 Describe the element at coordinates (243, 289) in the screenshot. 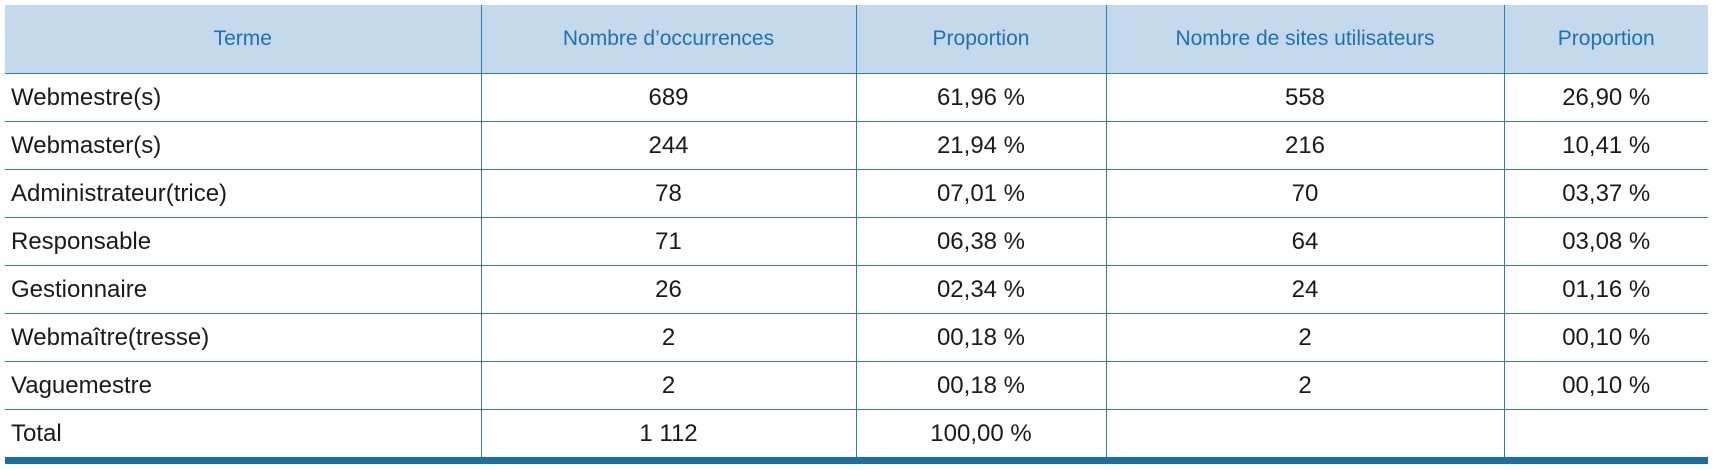

I see `table-cell: Gestionnaire` at that location.